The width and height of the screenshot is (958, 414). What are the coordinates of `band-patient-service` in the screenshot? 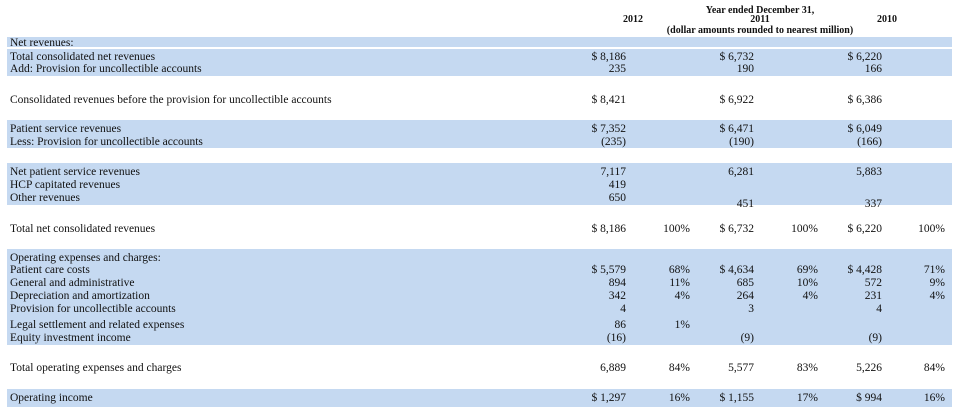 It's located at (479, 134).